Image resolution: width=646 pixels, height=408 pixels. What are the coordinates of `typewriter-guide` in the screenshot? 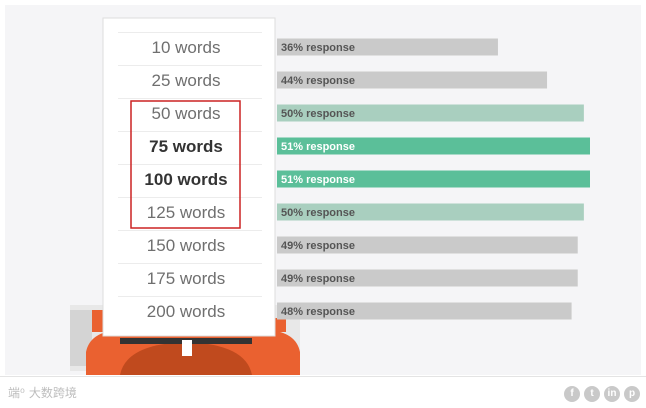 It's located at (187, 348).